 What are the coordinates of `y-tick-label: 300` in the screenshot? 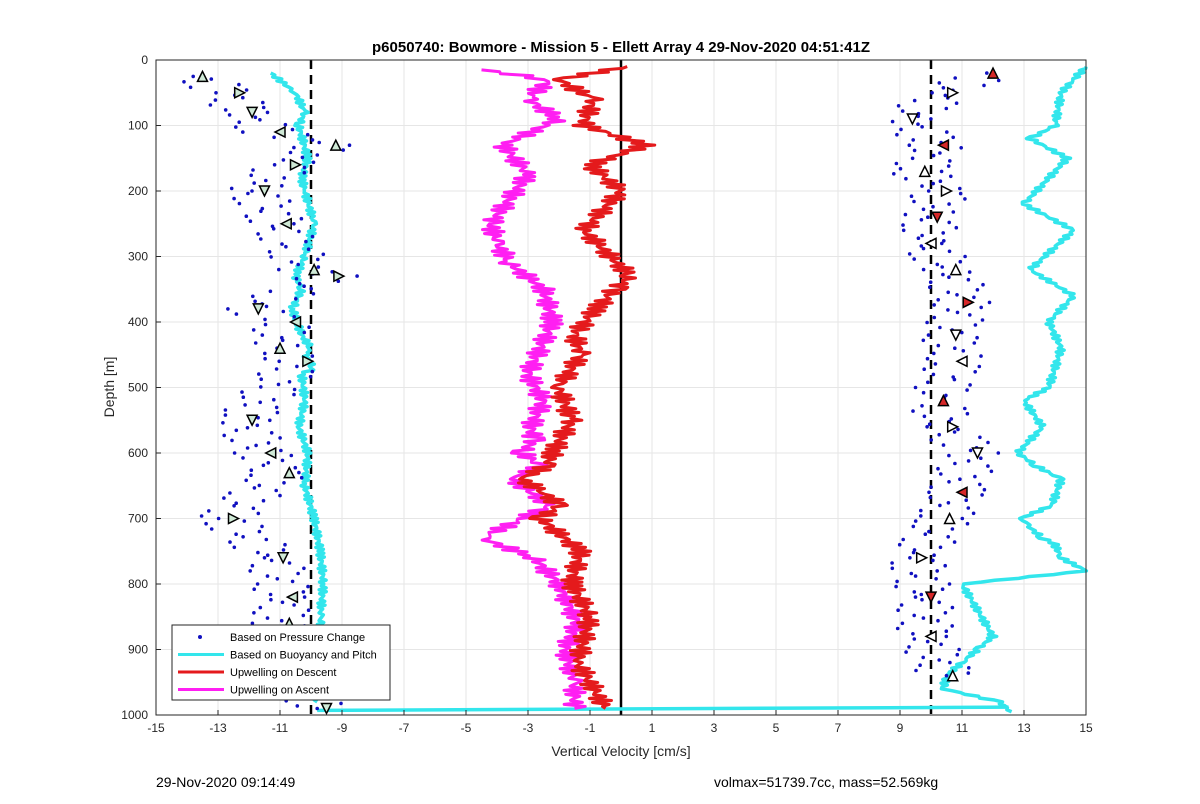 It's located at (138, 257).